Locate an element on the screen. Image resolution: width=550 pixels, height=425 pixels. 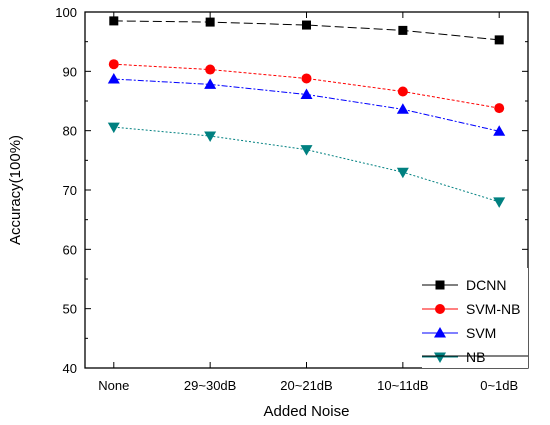
x-axis-title: Added Noise is located at coordinates (307, 411).